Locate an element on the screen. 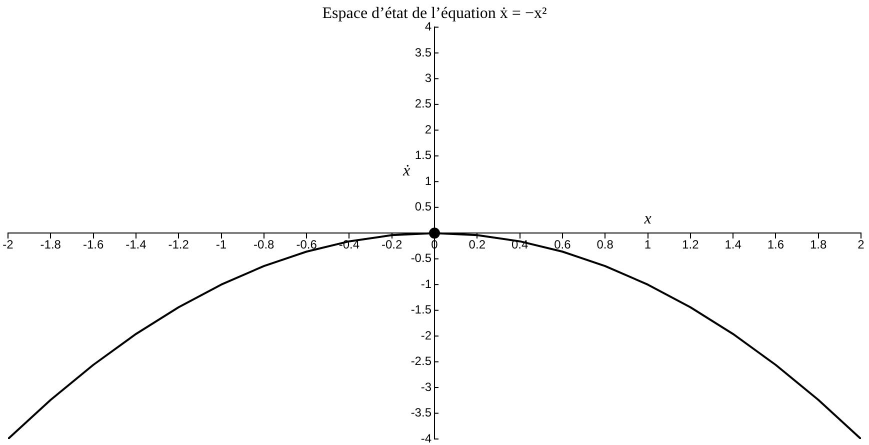 The width and height of the screenshot is (869, 445). x-tick-label: -1.2 is located at coordinates (179, 245).